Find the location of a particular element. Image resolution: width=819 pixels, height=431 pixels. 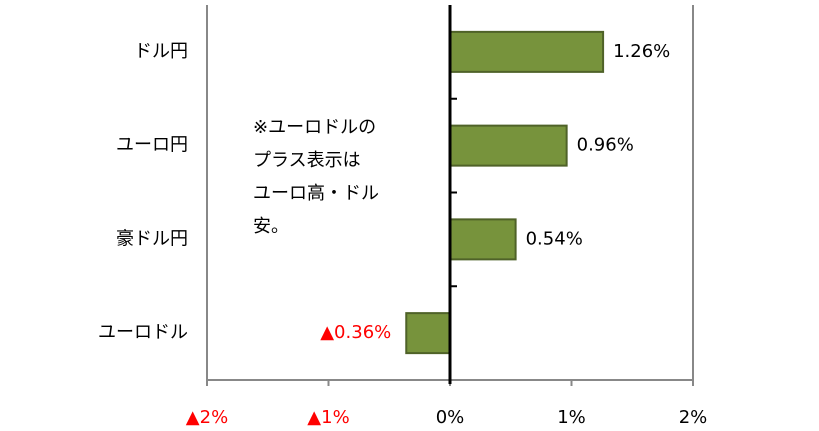

annotation: ユーロ高・ドル is located at coordinates (316, 193).